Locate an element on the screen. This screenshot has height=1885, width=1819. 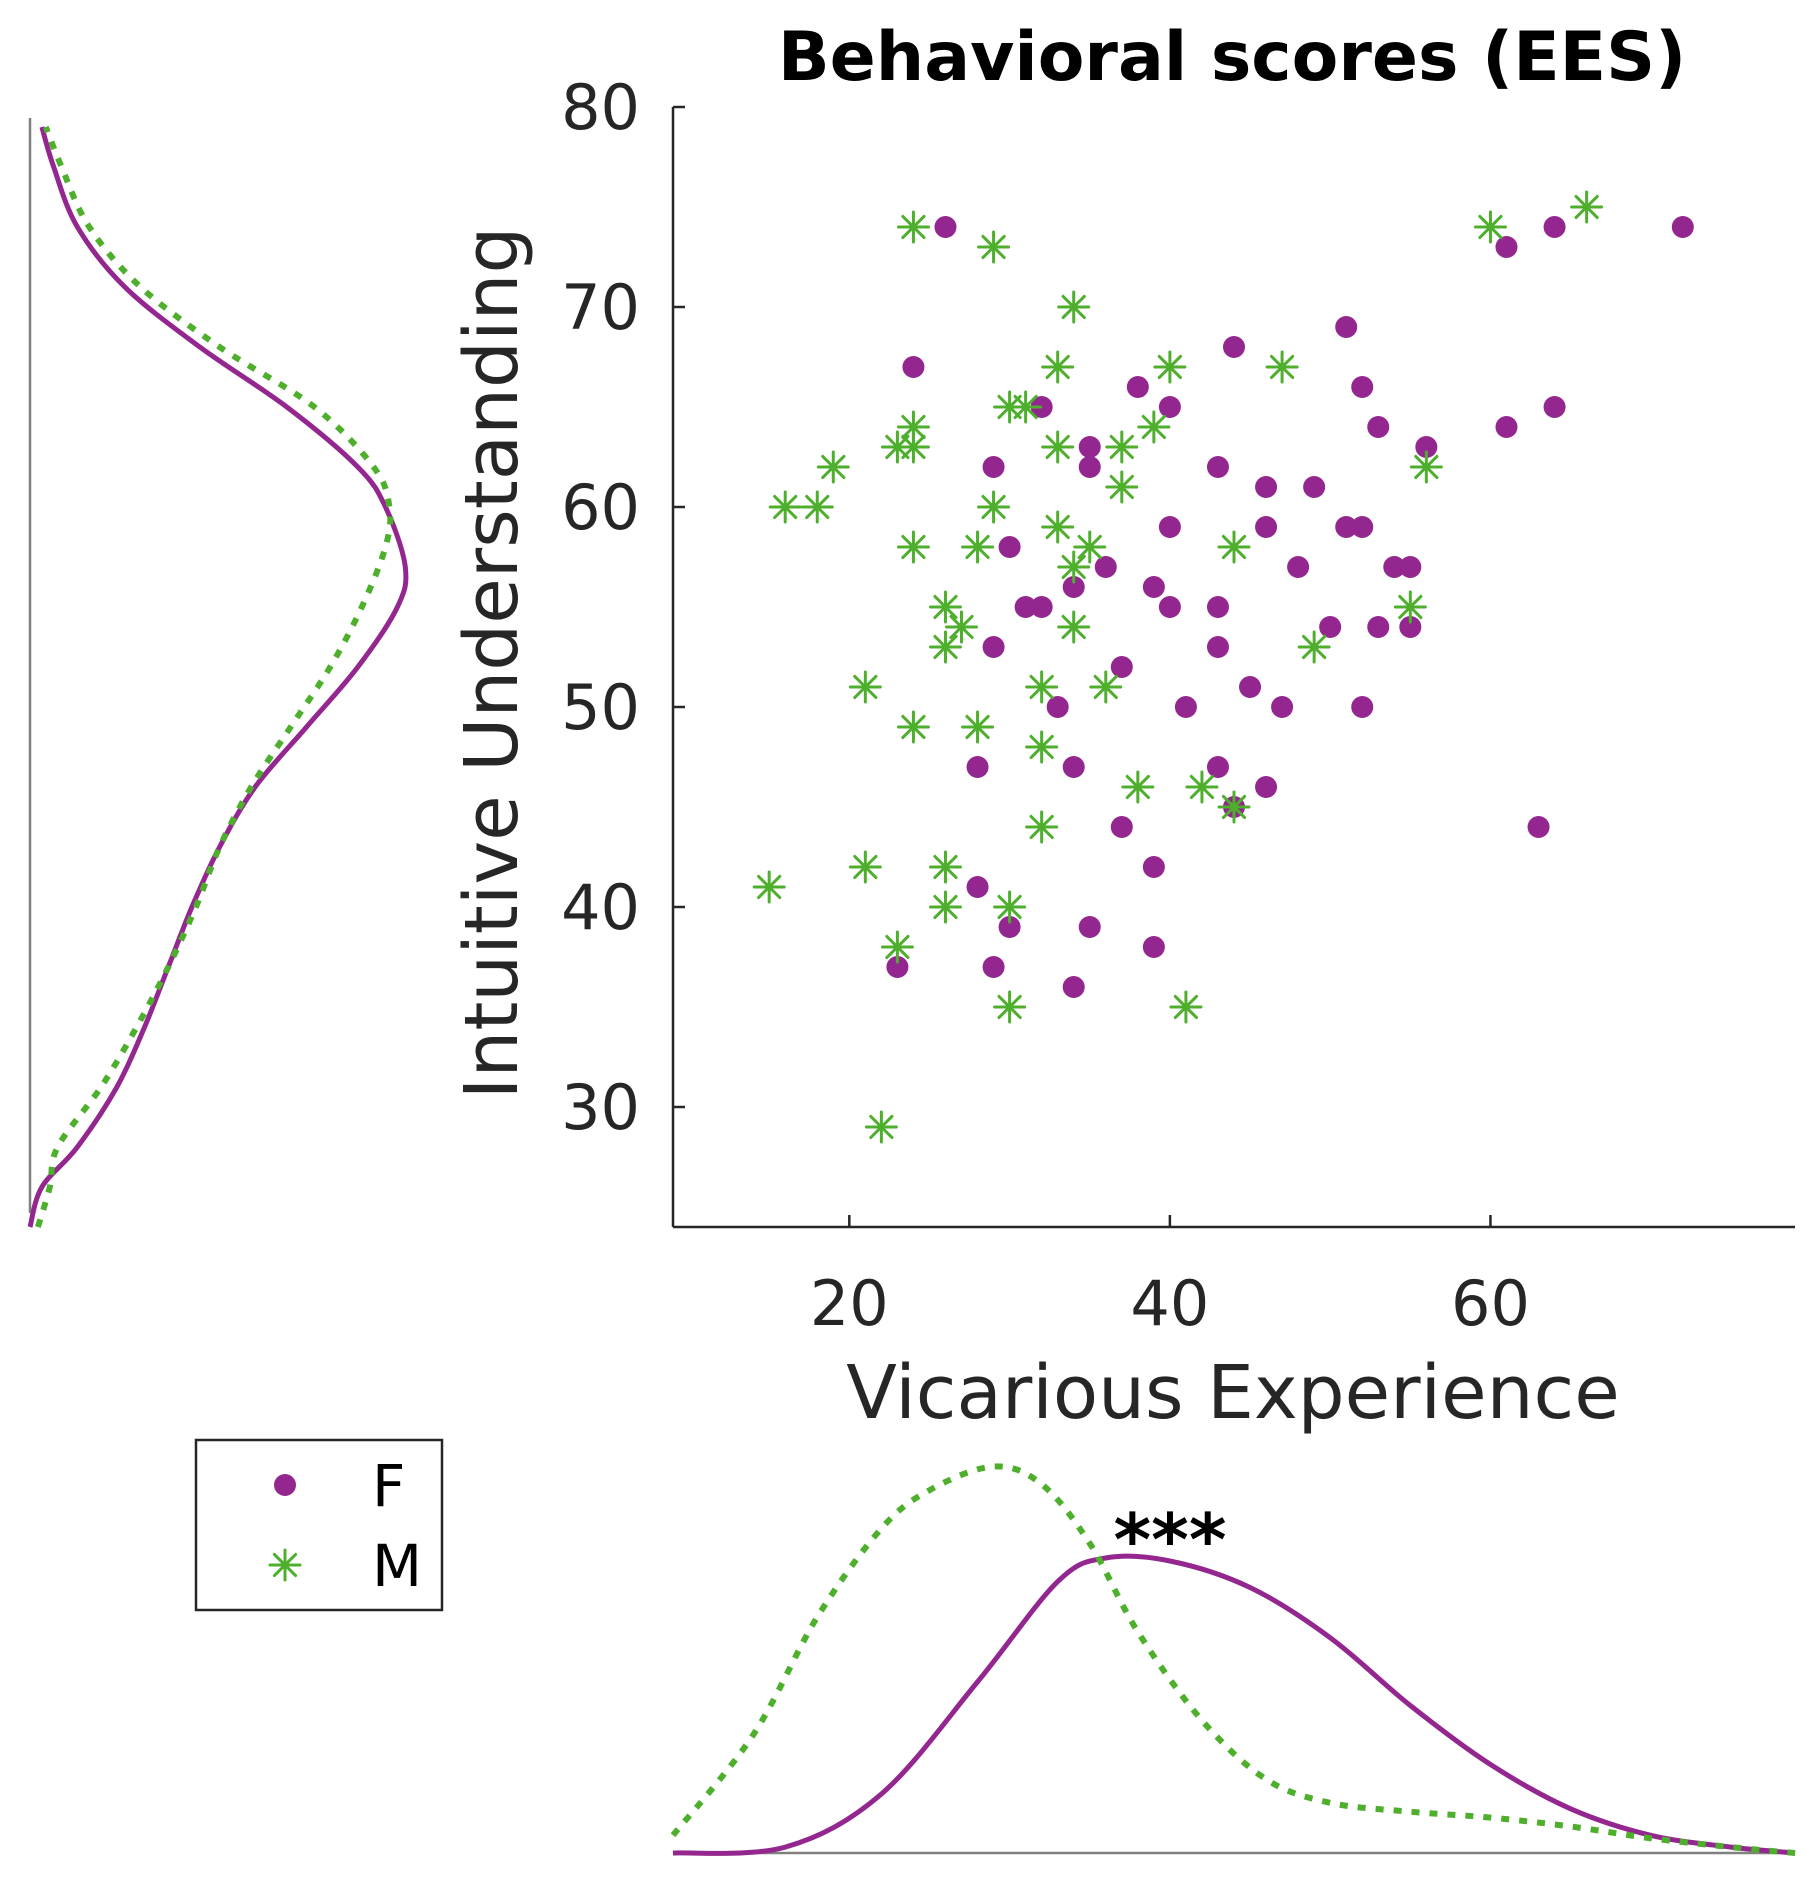
marginal-x-curve-M is located at coordinates (1233, 1659).